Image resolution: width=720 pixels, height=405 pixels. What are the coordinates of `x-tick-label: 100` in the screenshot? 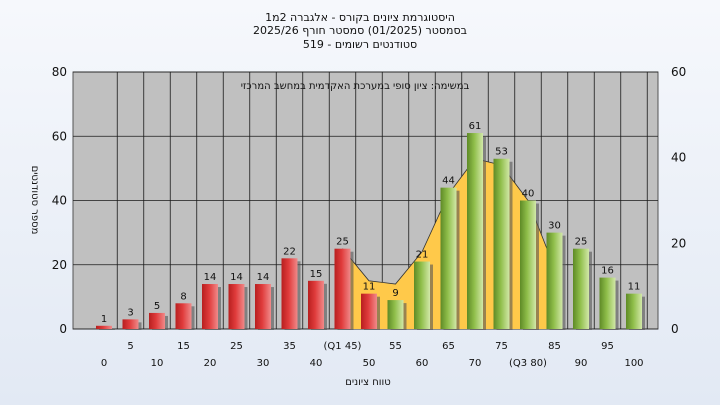 It's located at (633, 363).